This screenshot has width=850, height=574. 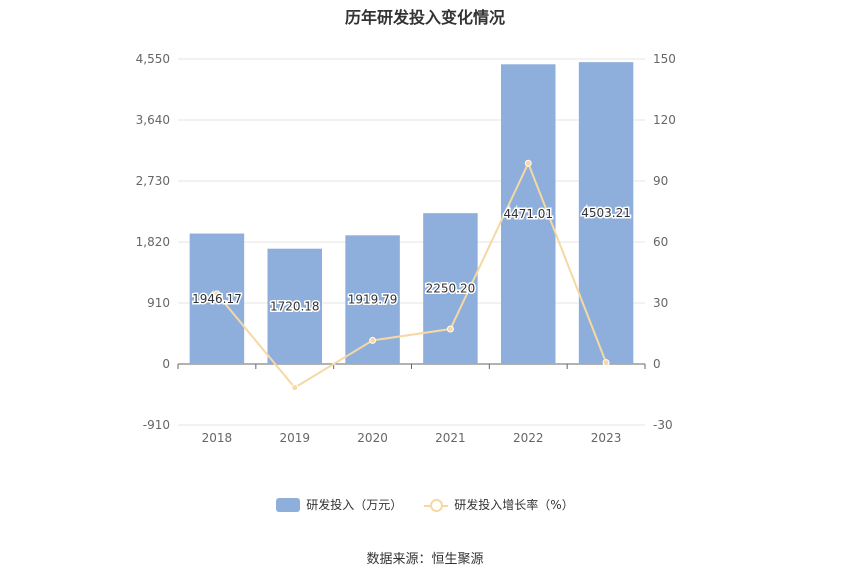 What do you see at coordinates (153, 181) in the screenshot?
I see `left-tick-label: 2,730` at bounding box center [153, 181].